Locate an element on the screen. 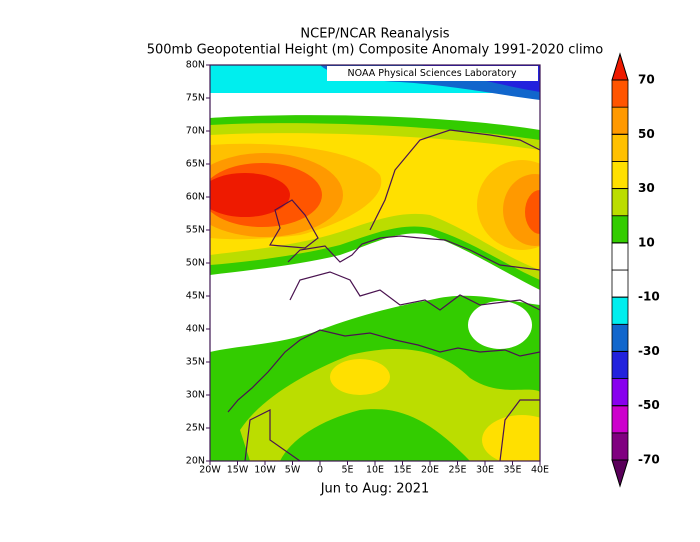 The image size is (700, 542). y-tick-label: 55N is located at coordinates (195, 230).